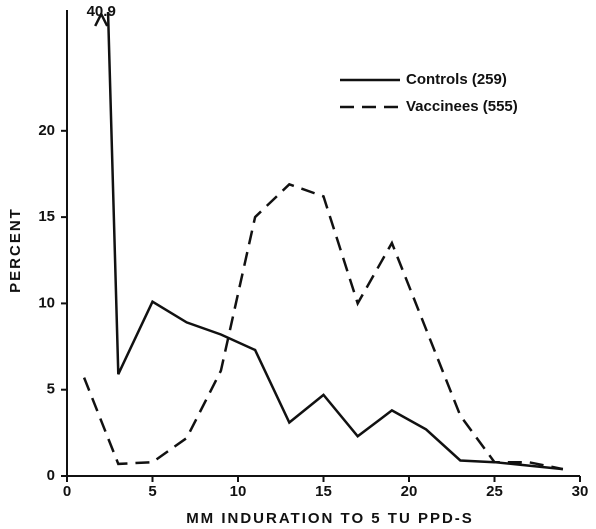  Describe the element at coordinates (152, 491) in the screenshot. I see `x-tick-label: 5` at that location.